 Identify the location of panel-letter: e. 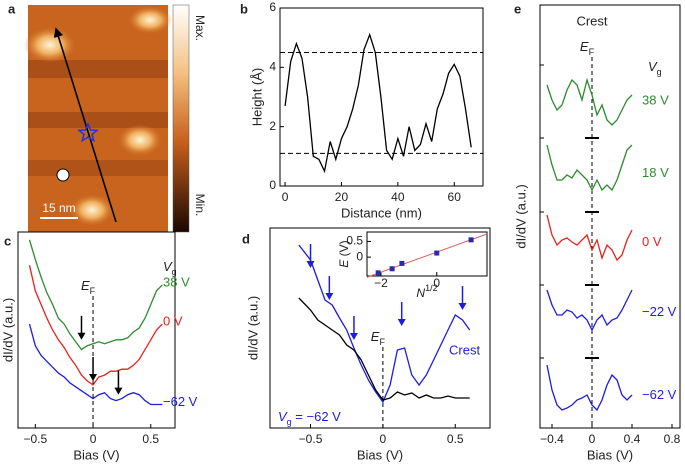
(517, 8).